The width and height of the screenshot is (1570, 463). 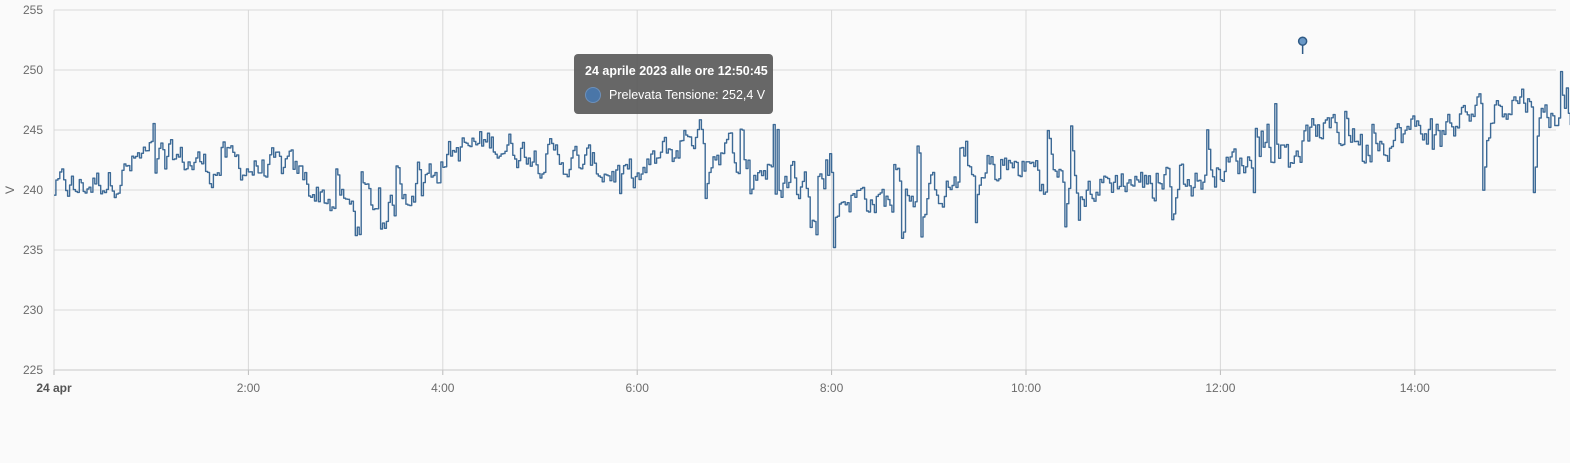 I want to click on x-tick-label: 6:00, so click(x=638, y=388).